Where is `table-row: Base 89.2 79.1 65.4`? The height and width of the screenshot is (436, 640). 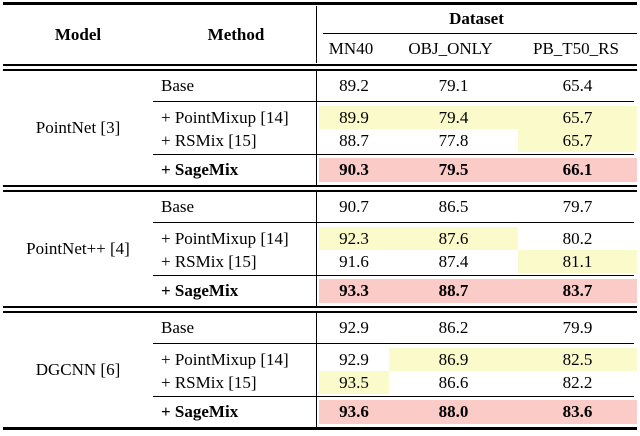 table-row: Base 89.2 79.1 65.4 is located at coordinates (395, 86).